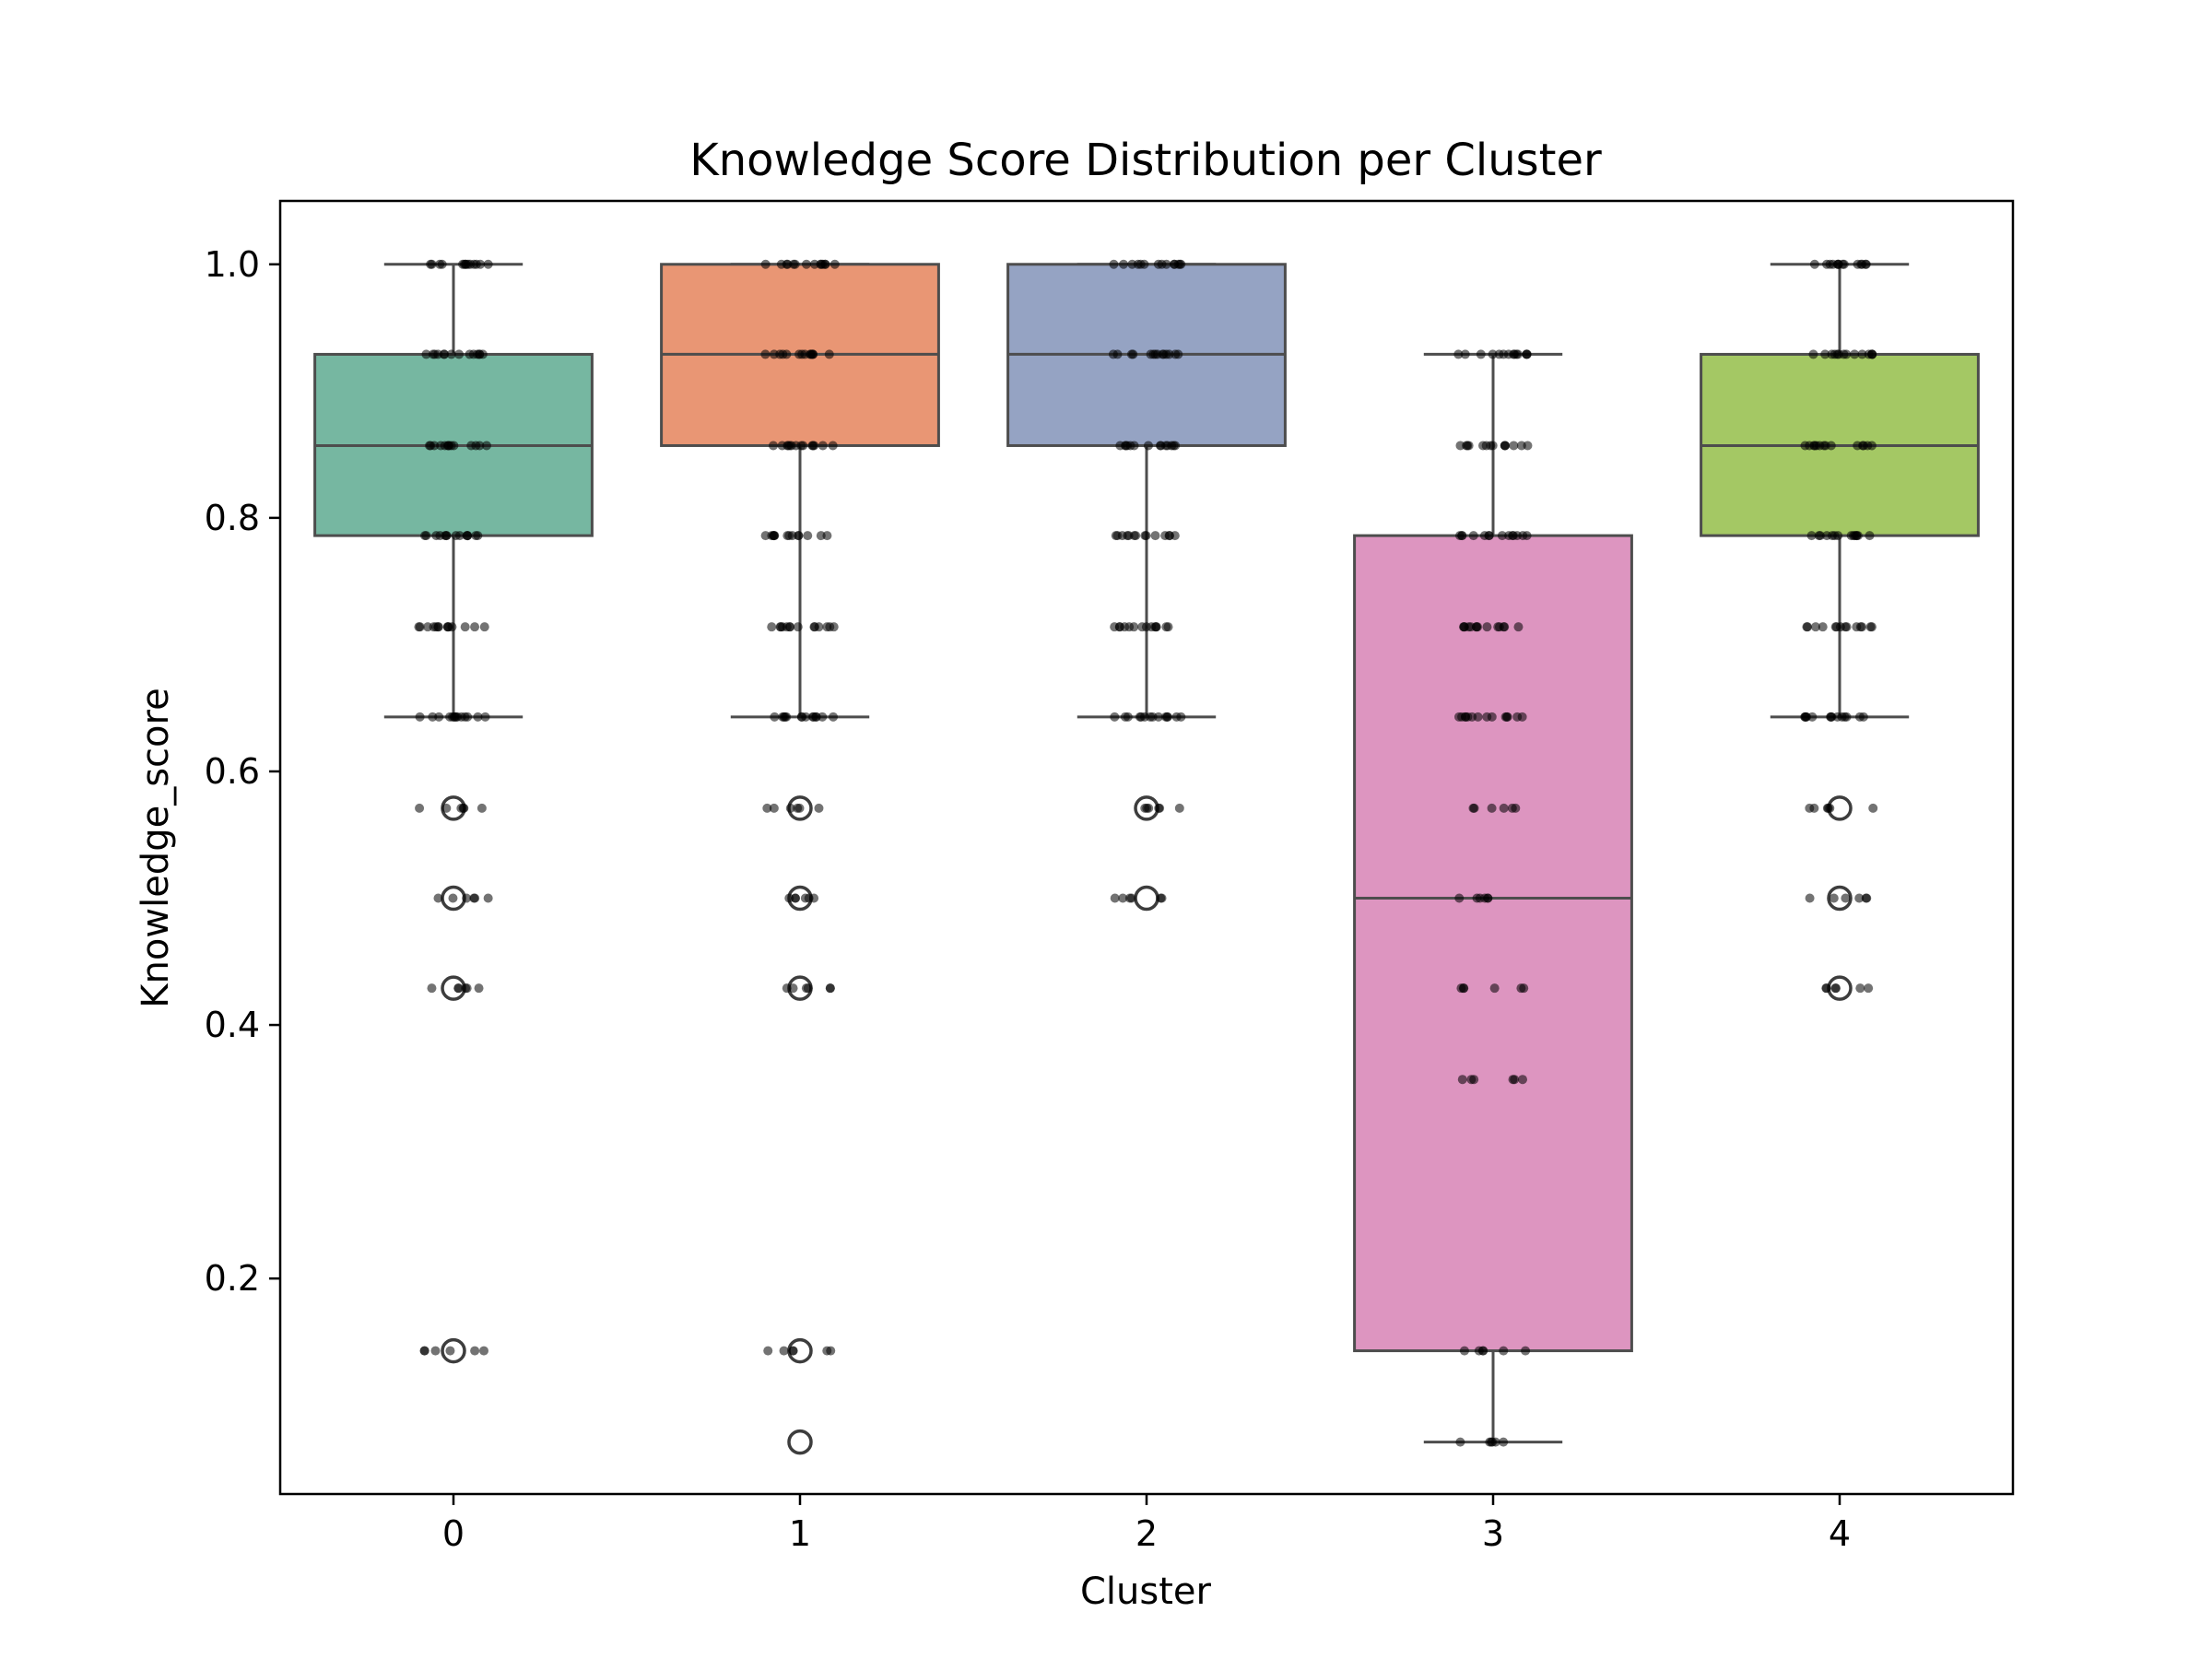  Describe the element at coordinates (232, 1025) in the screenshot. I see `y-tick-label: 0.4` at that location.